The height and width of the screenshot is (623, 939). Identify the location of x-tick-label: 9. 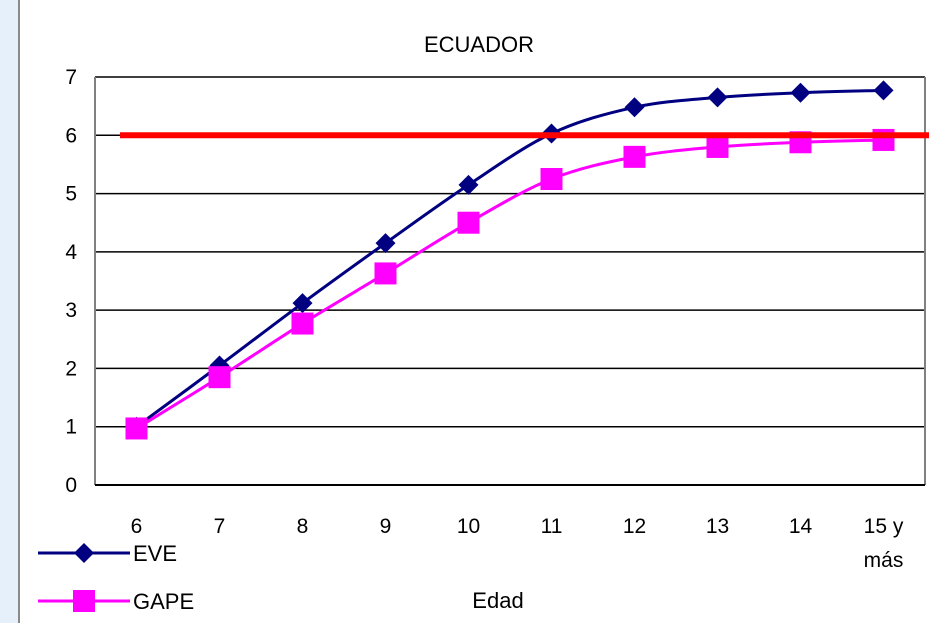
(386, 526).